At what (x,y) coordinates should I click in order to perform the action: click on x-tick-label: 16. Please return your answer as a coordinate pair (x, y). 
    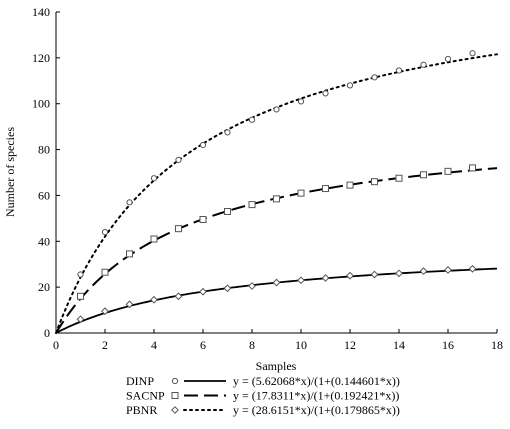
    Looking at the image, I should click on (448, 345).